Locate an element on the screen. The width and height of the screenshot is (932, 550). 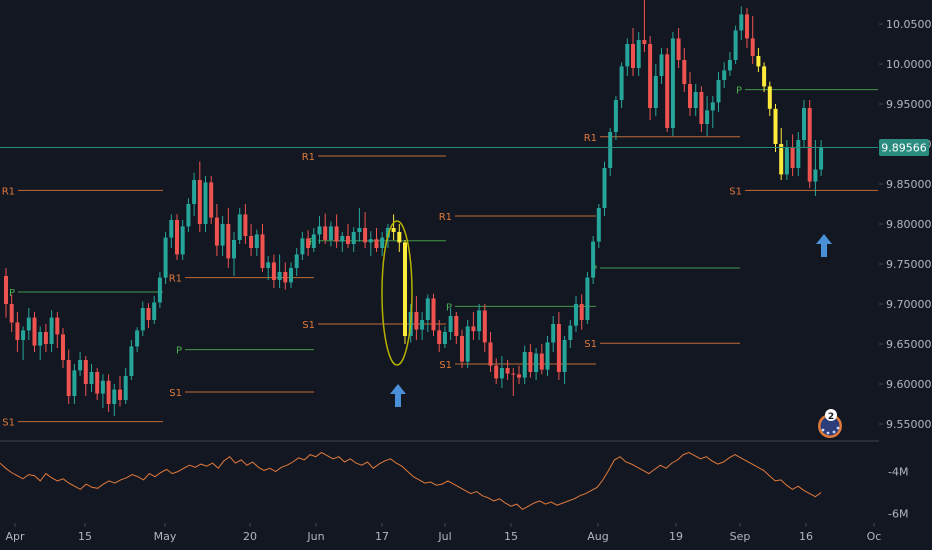
current-price-badge: 9.89566 is located at coordinates (904, 147).